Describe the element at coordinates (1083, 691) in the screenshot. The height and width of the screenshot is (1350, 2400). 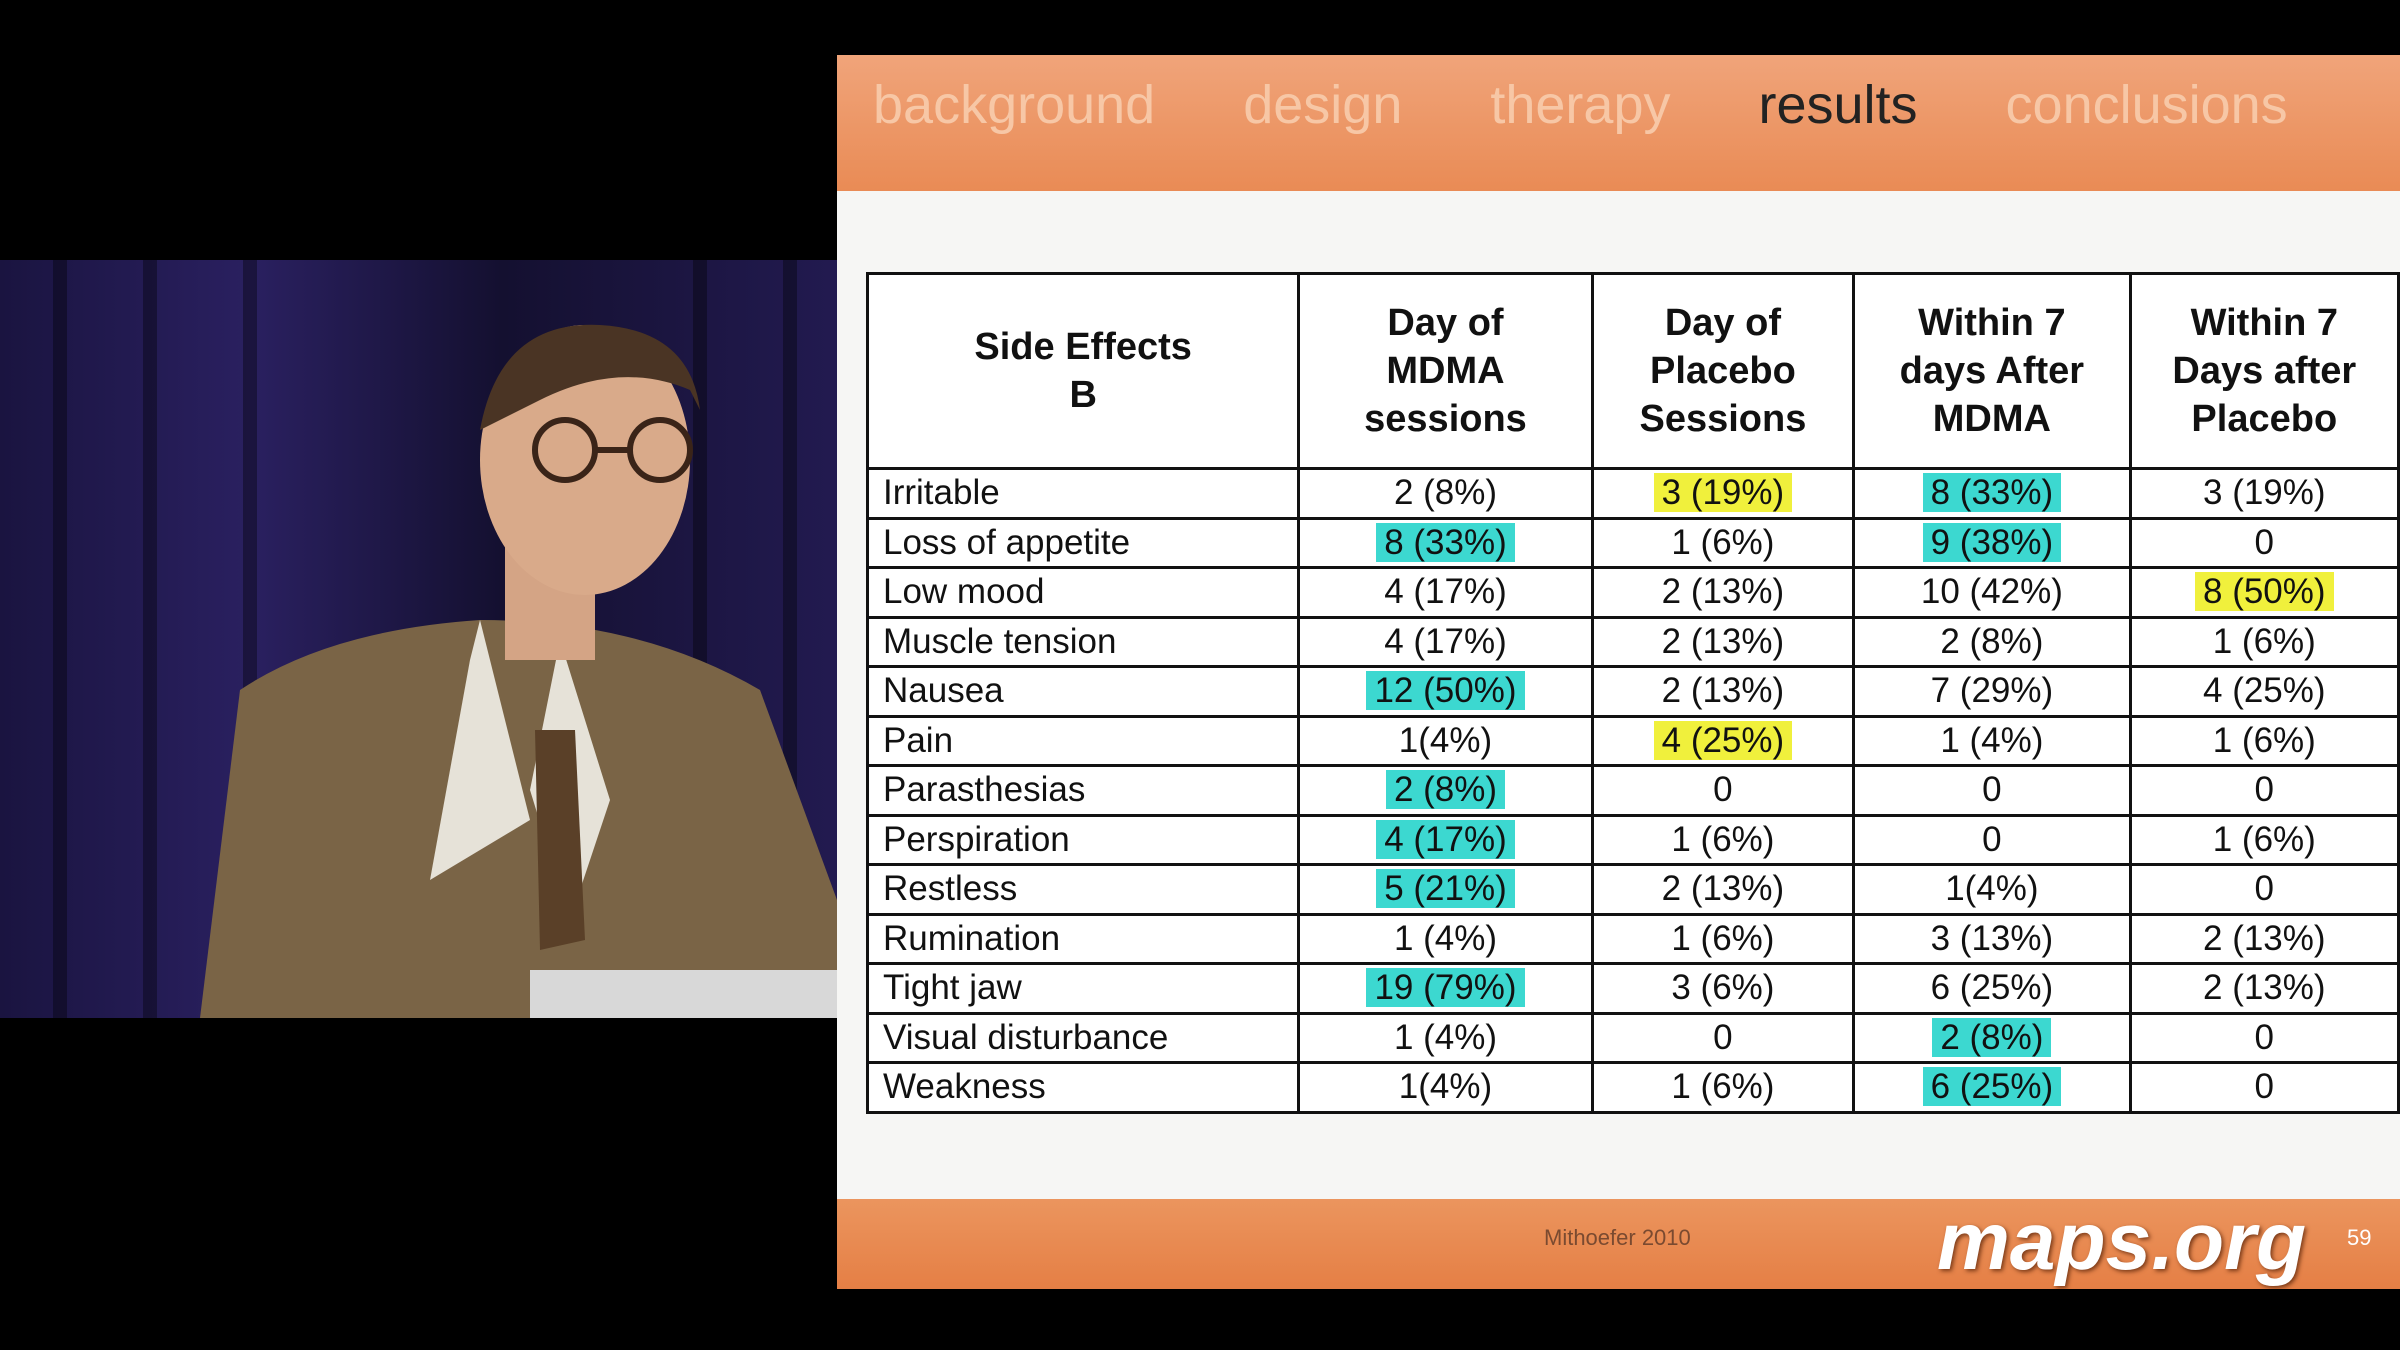
I see `row-label: Nausea` at that location.